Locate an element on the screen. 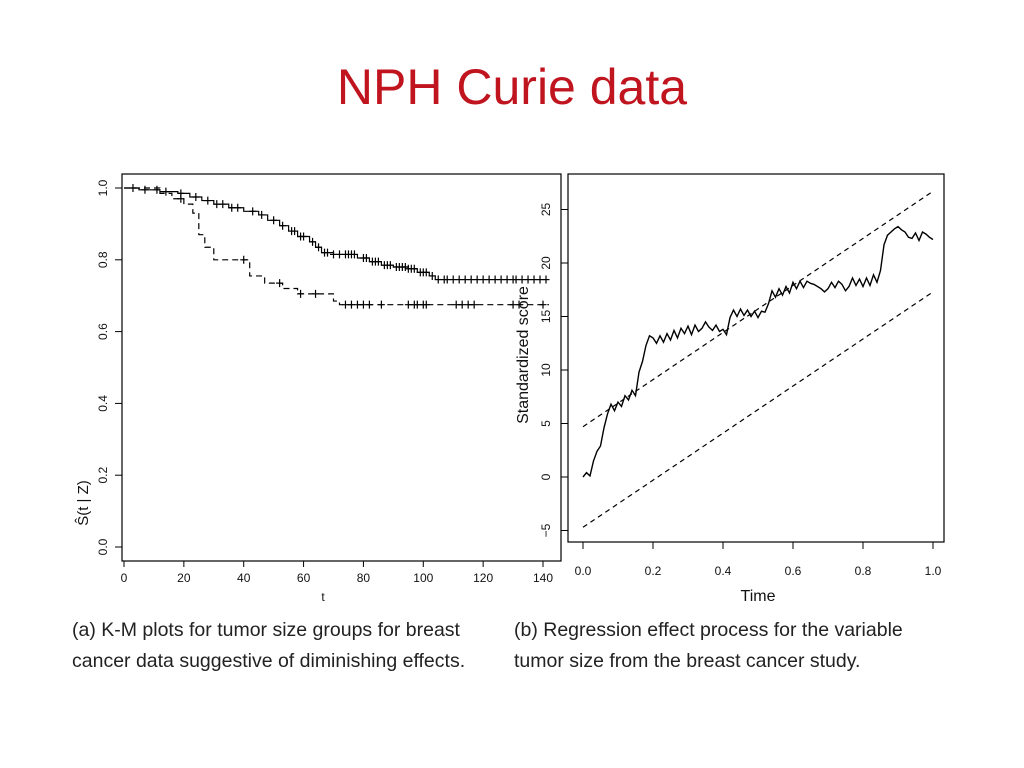 The height and width of the screenshot is (768, 1024). km-y-tick-label: 0.8 is located at coordinates (103, 259).